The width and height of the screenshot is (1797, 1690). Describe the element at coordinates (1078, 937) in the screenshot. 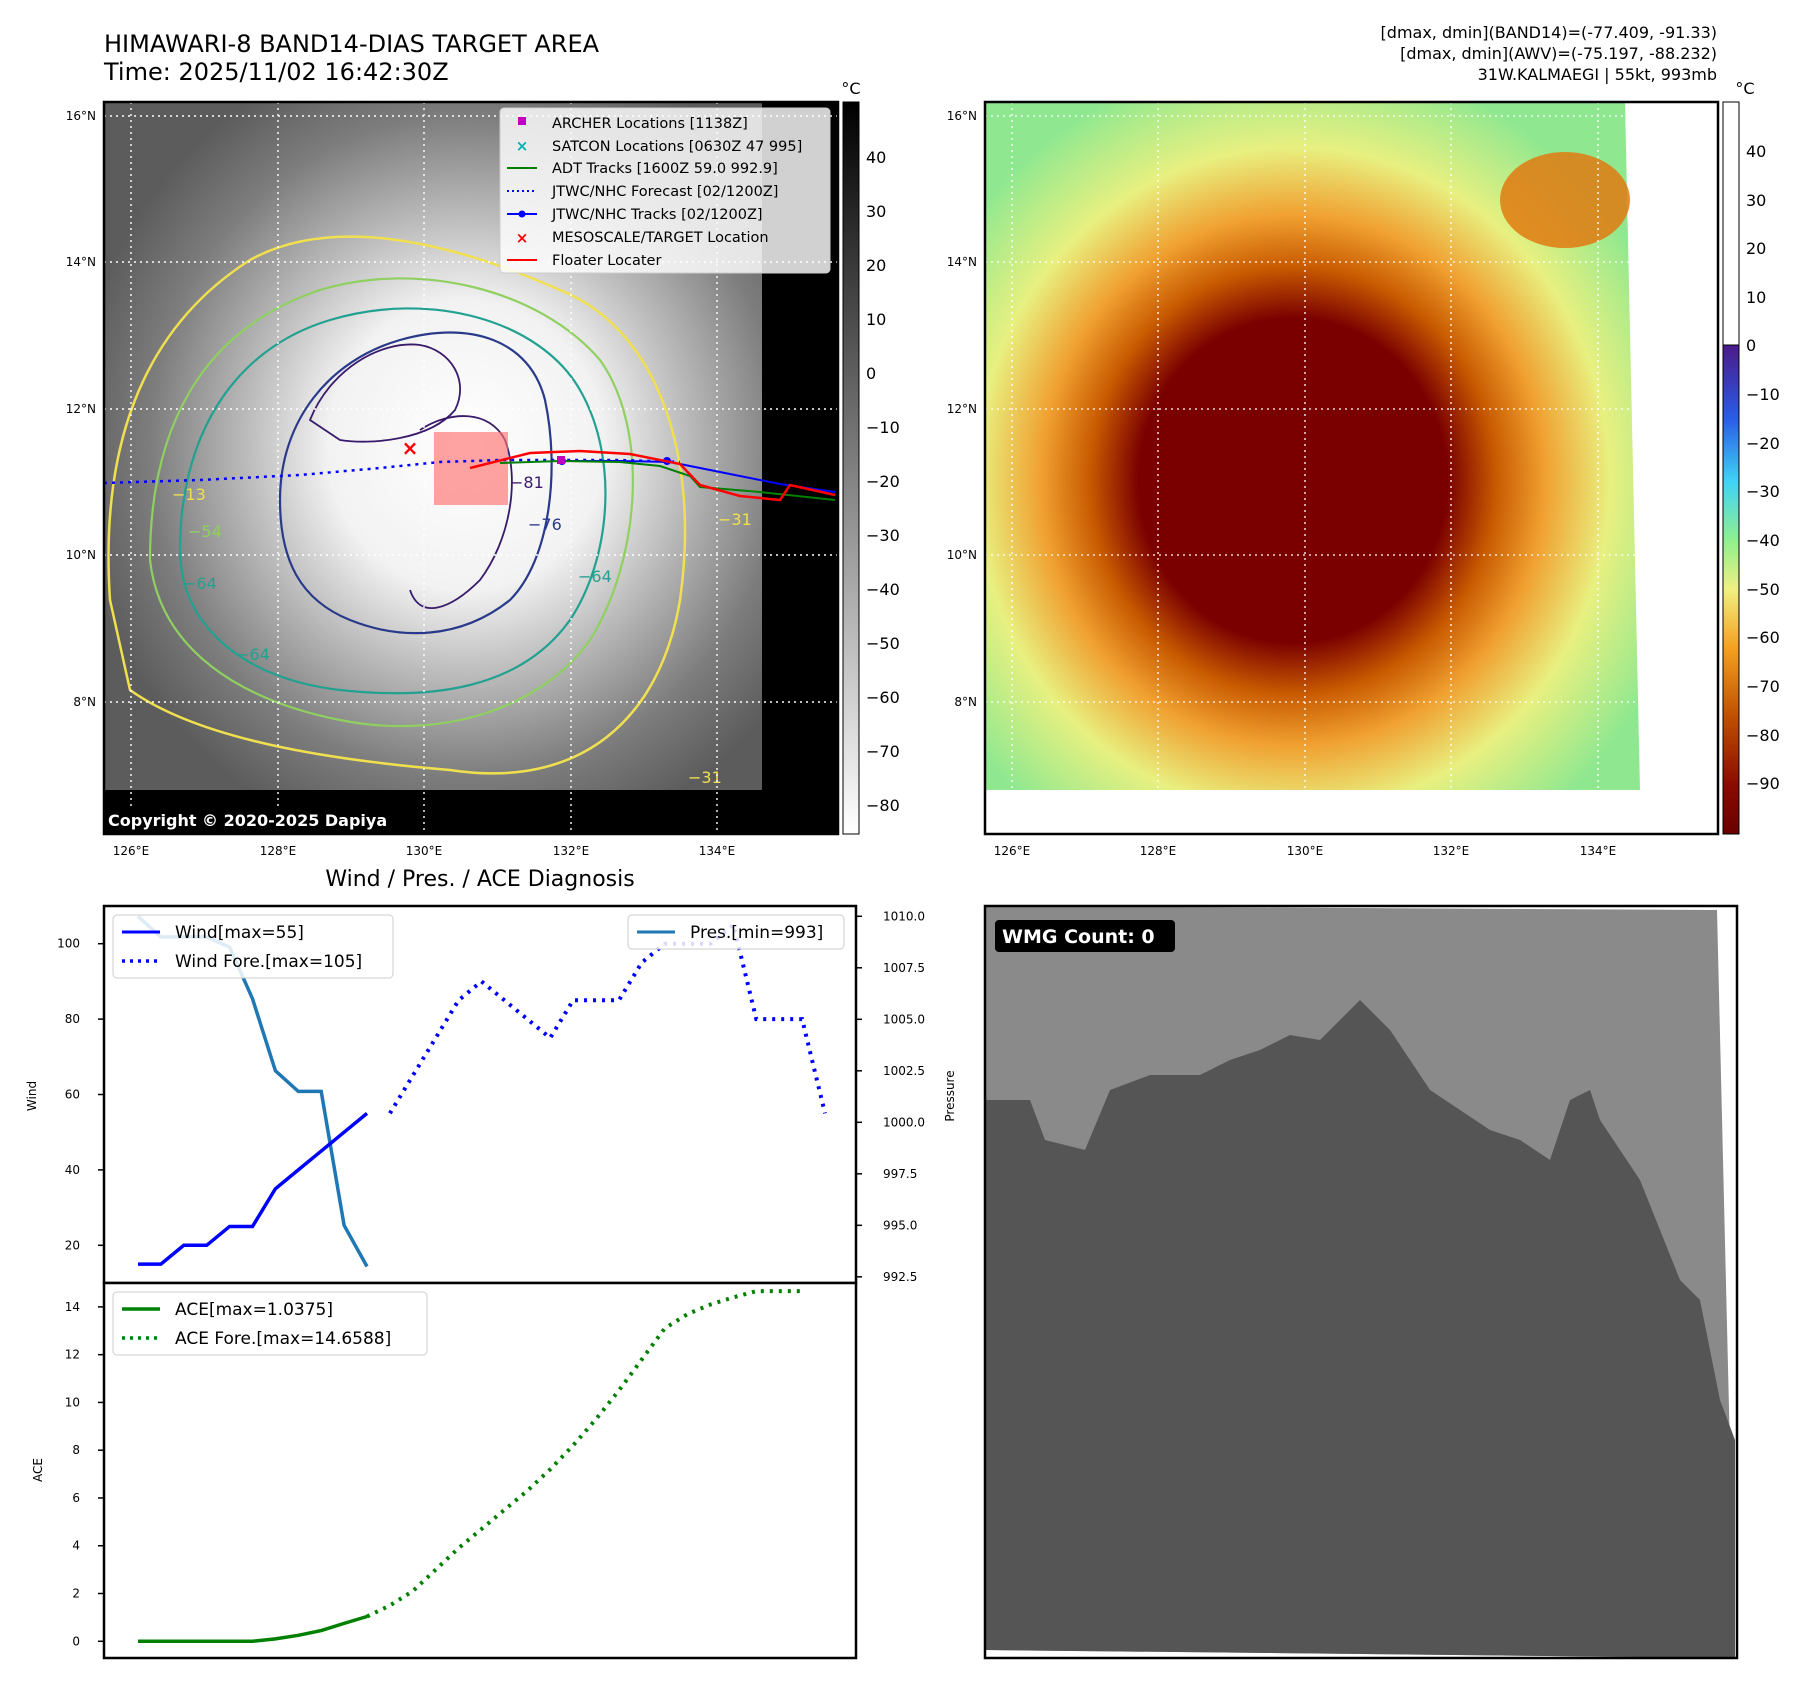

I see `wmg-count-badge: WMG Count: 0` at that location.